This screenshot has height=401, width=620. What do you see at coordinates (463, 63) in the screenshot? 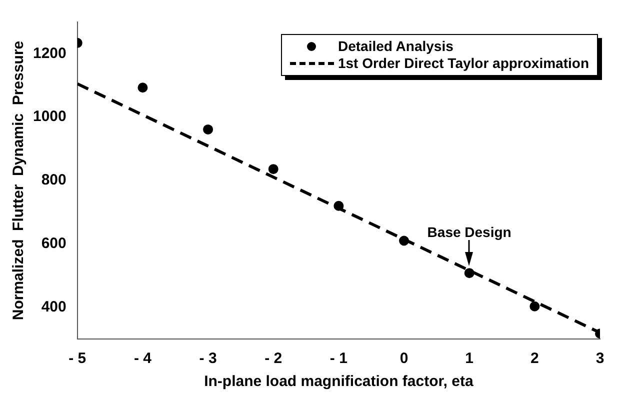
I see `legend-label: 1st Order Direct Taylor approximation` at bounding box center [463, 63].